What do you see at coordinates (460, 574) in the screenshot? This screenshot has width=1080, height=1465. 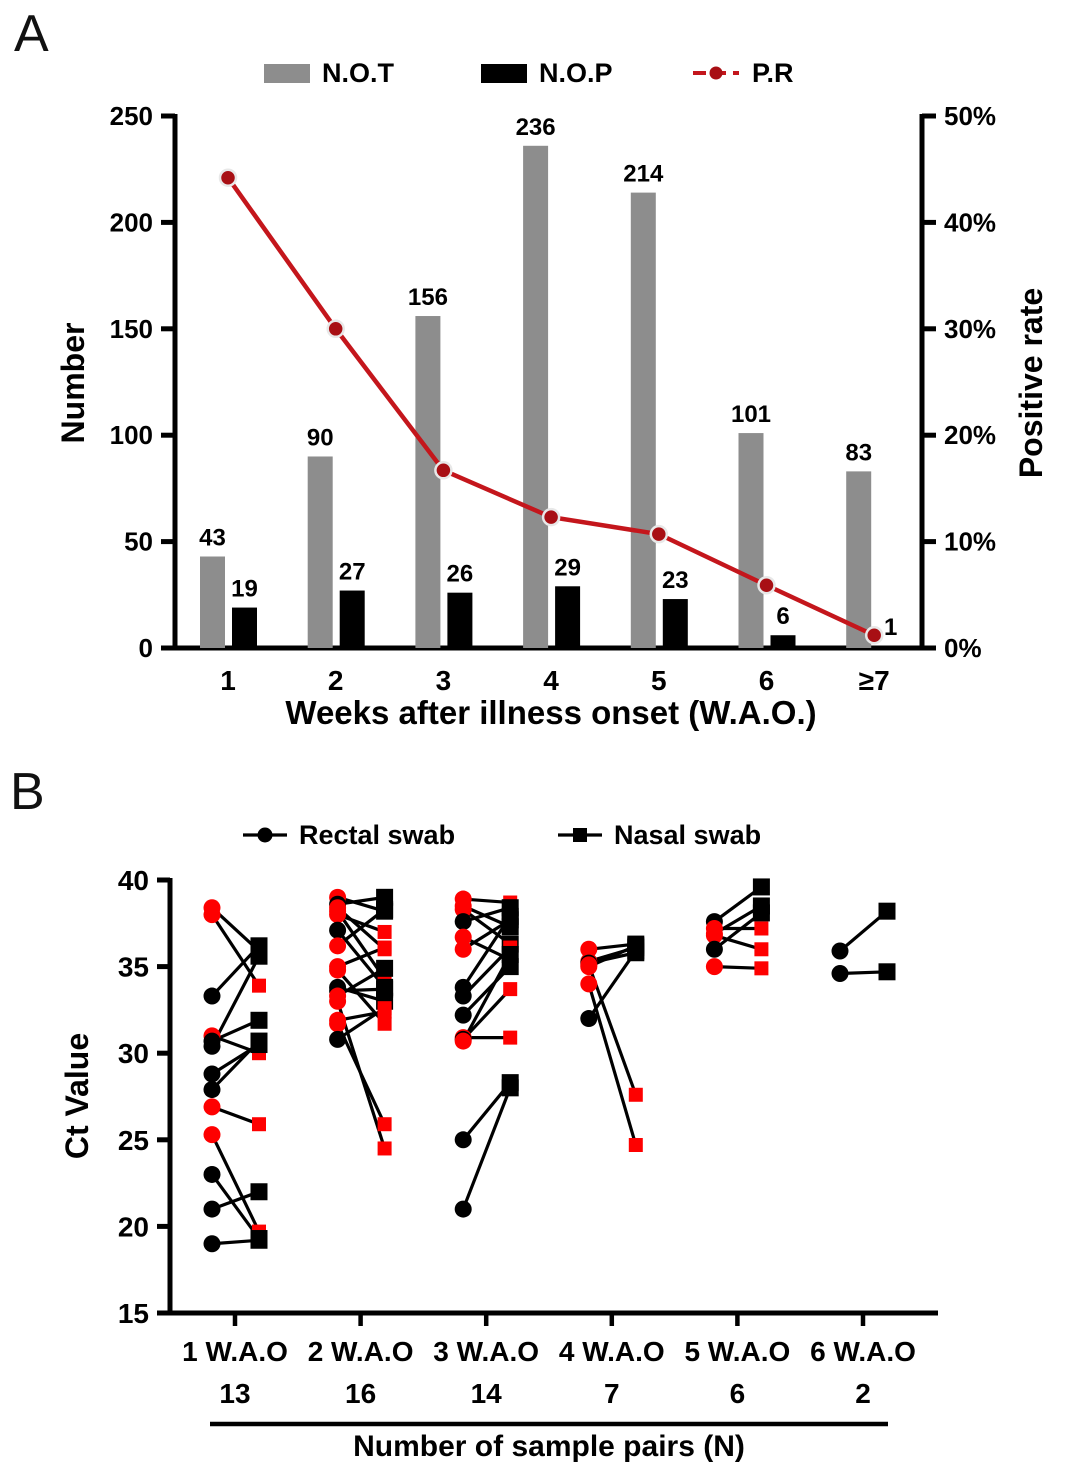 I see `nop-bar-value-label: 26` at bounding box center [460, 574].